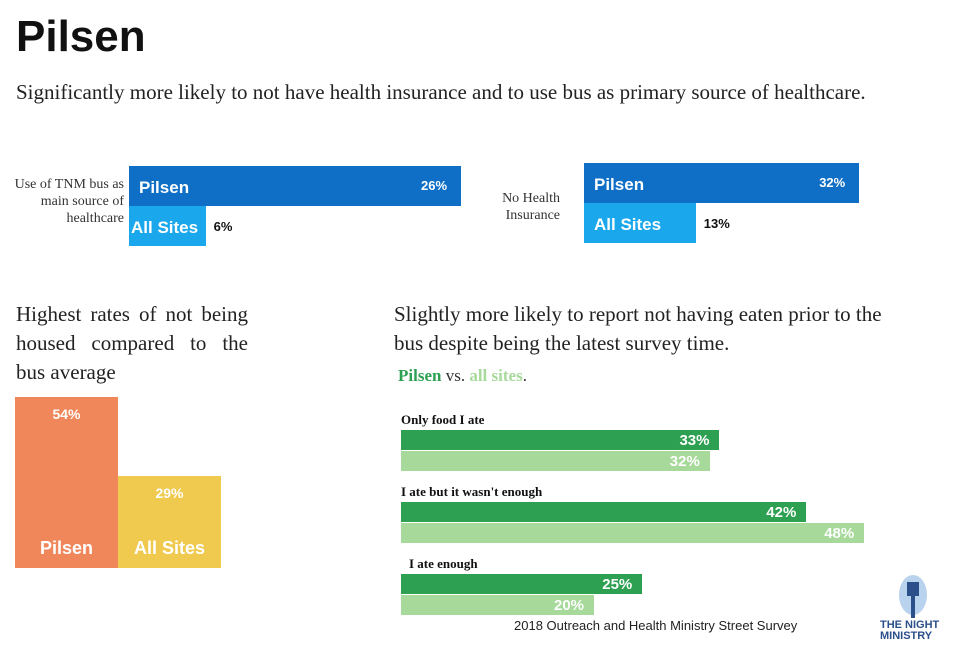  Describe the element at coordinates (223, 226) in the screenshot. I see `bar-value-label: 6%` at that location.